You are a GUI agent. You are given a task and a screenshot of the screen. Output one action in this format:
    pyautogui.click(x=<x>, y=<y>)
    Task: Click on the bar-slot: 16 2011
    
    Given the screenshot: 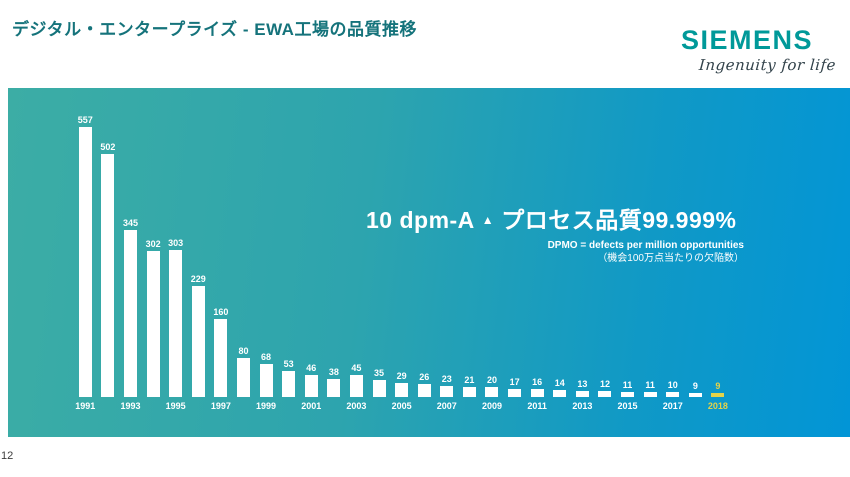 What is the action you would take?
    pyautogui.click(x=537, y=249)
    